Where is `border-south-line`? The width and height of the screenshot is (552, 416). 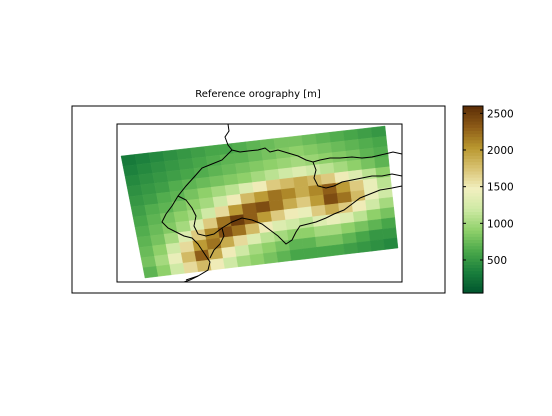
border-south-line is located at coordinates (290, 215).